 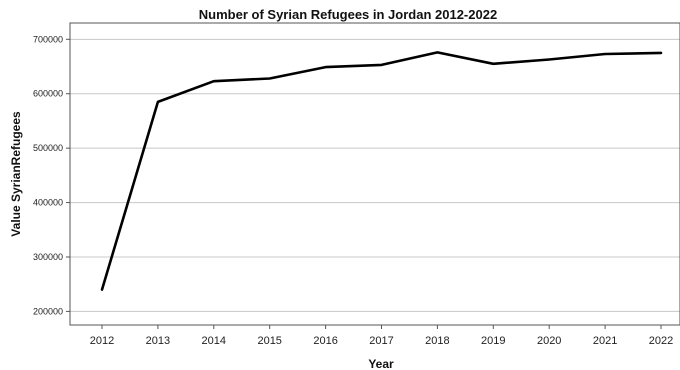 I want to click on y-tick-label: 700000, so click(x=48, y=39).